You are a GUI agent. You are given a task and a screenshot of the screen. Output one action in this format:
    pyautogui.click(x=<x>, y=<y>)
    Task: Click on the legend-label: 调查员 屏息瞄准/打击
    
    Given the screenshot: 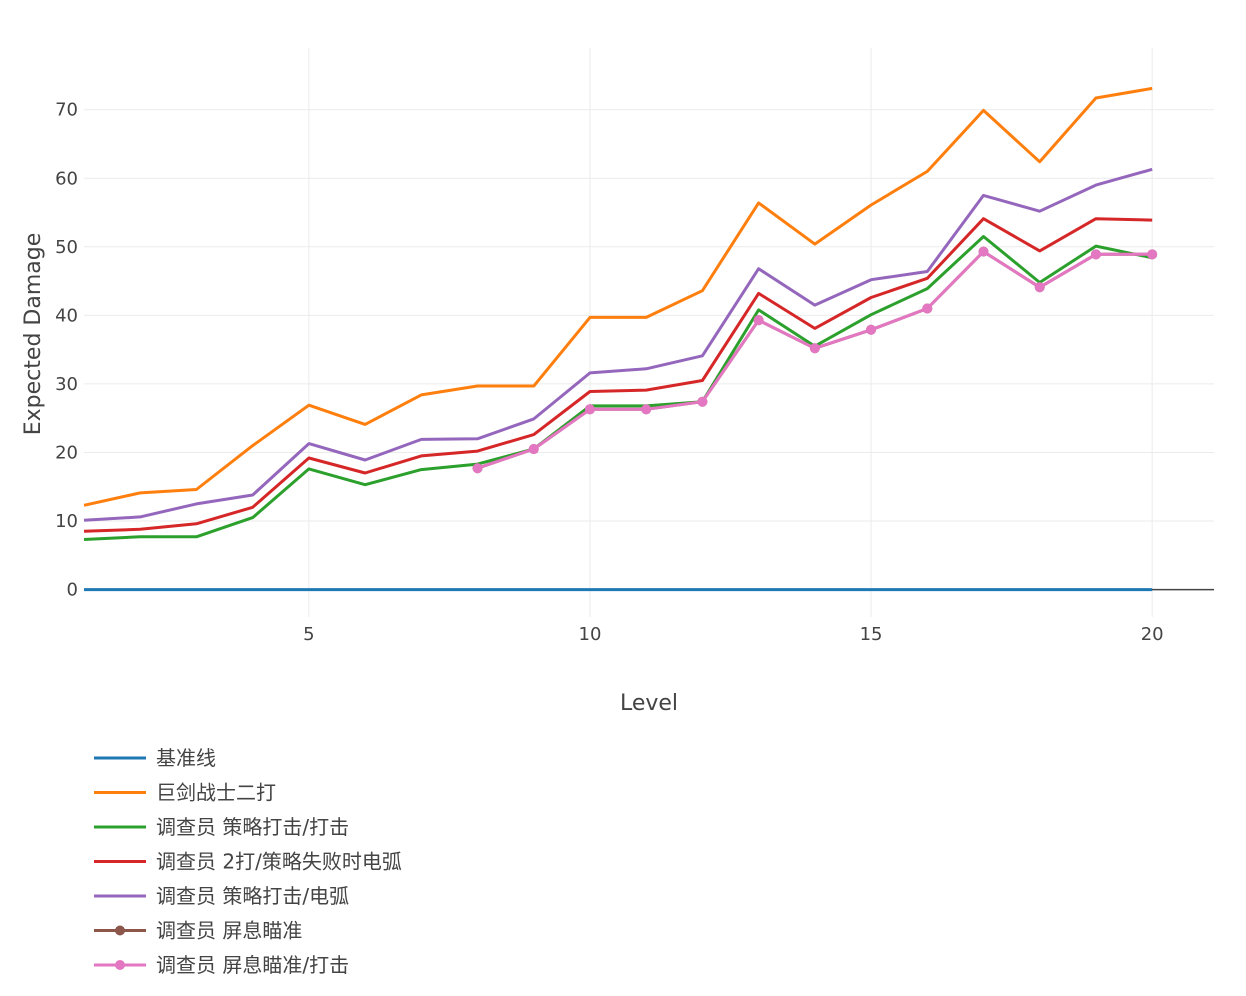 What is the action you would take?
    pyautogui.click(x=252, y=965)
    